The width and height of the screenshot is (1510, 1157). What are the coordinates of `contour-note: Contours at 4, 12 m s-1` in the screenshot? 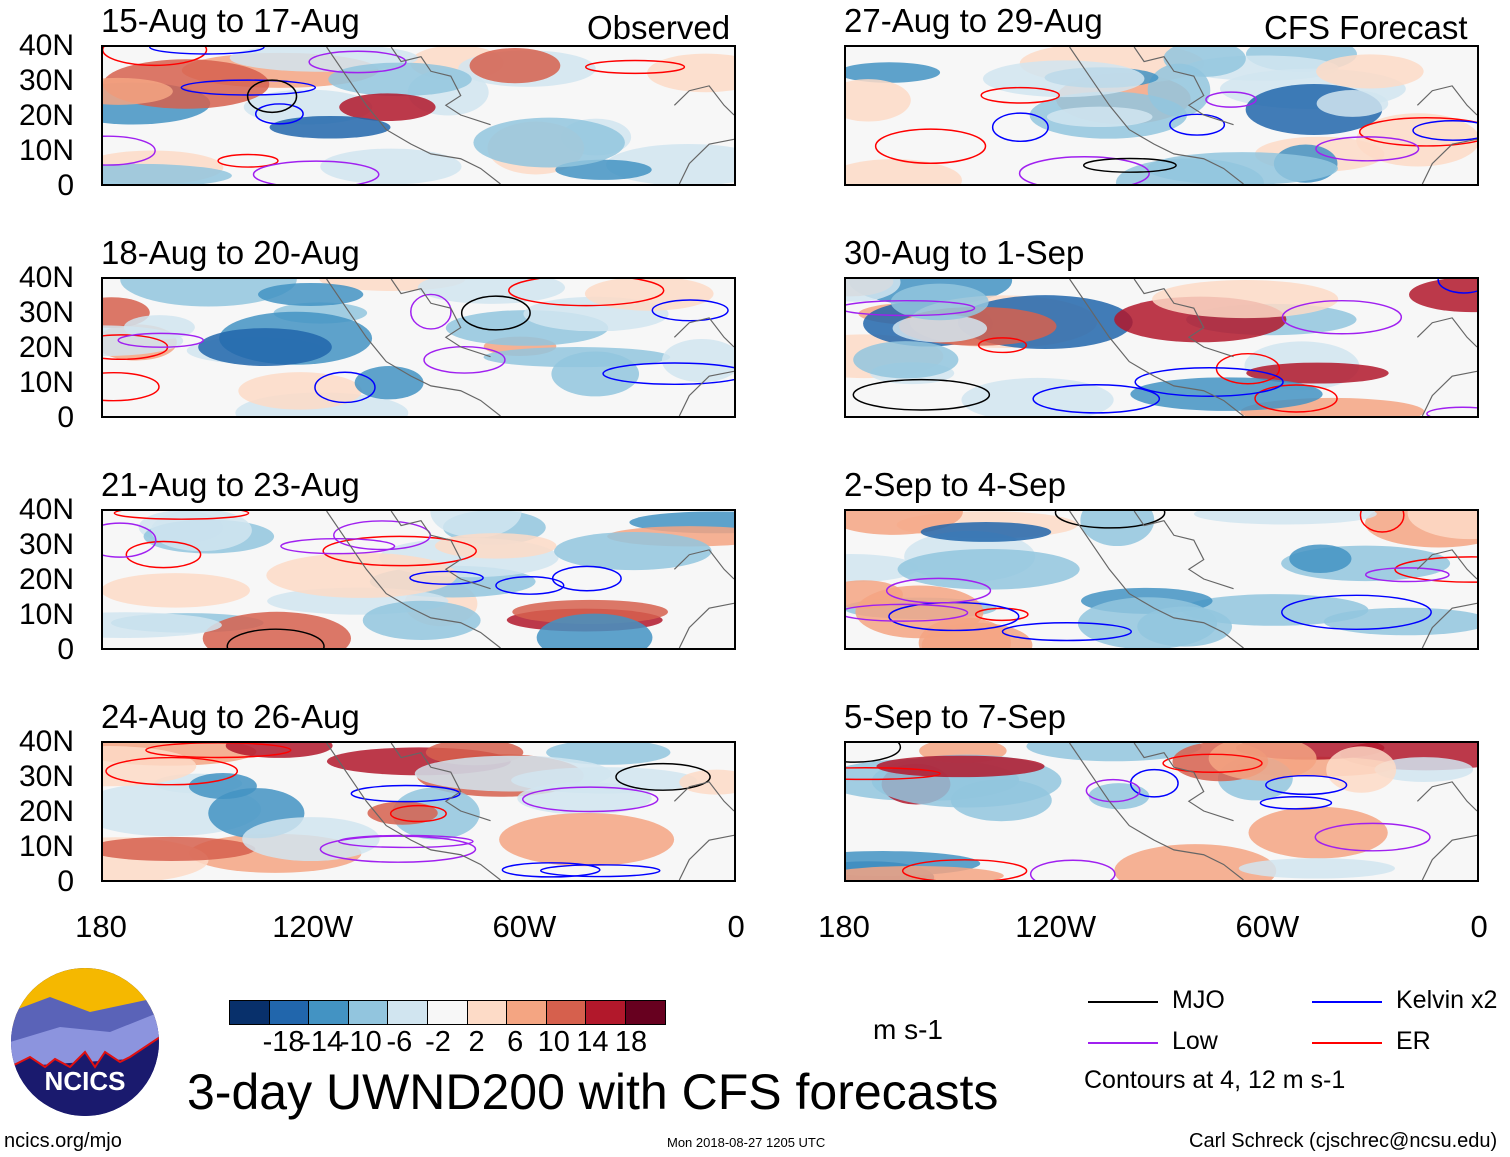 It's located at (1215, 1080).